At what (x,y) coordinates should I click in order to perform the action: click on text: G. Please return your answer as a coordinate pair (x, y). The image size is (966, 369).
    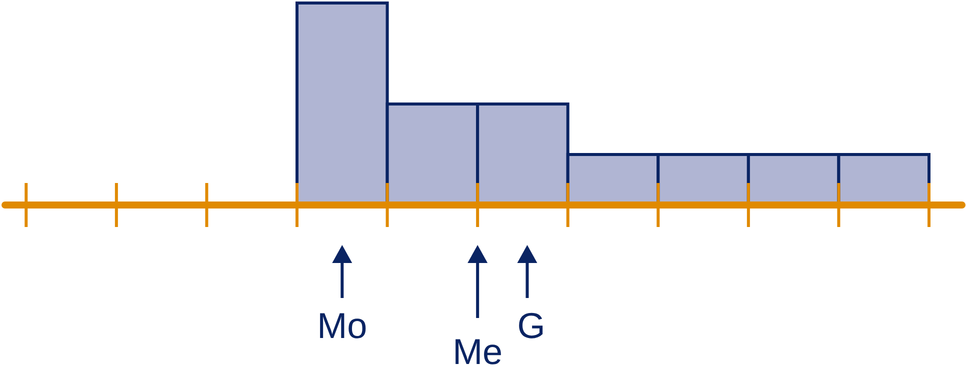
    Looking at the image, I should click on (531, 325).